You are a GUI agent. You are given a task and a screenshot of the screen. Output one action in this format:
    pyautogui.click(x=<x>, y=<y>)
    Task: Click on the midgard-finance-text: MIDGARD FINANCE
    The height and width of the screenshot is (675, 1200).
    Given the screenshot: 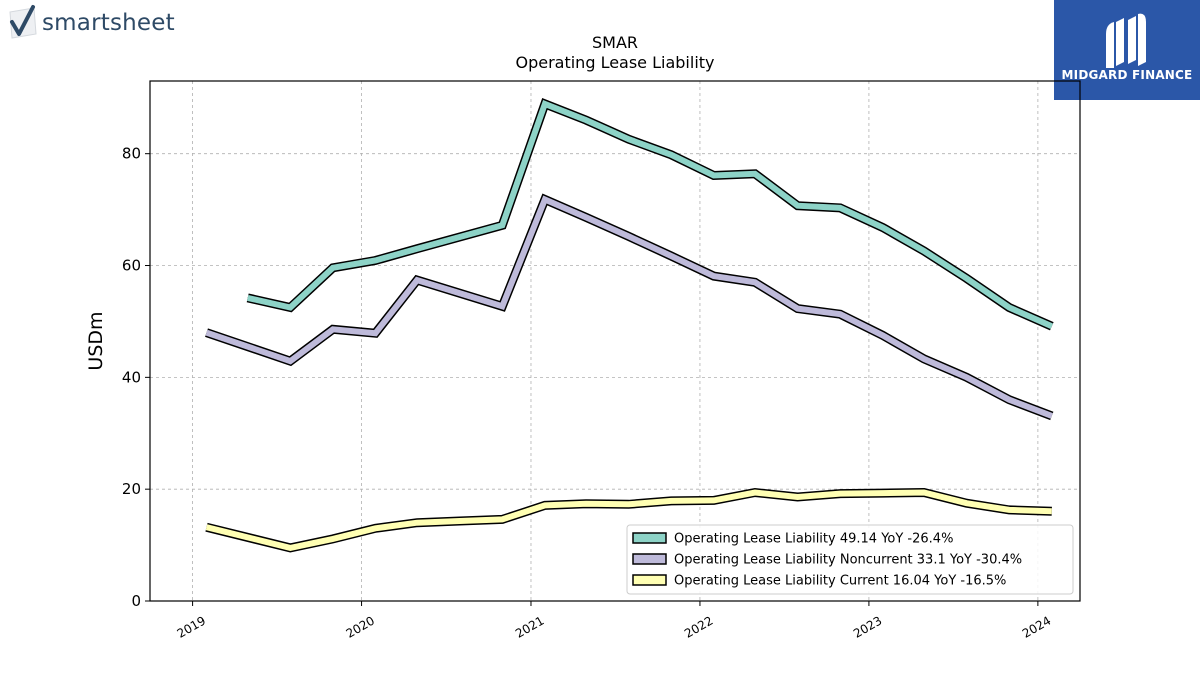 What is the action you would take?
    pyautogui.click(x=1127, y=75)
    